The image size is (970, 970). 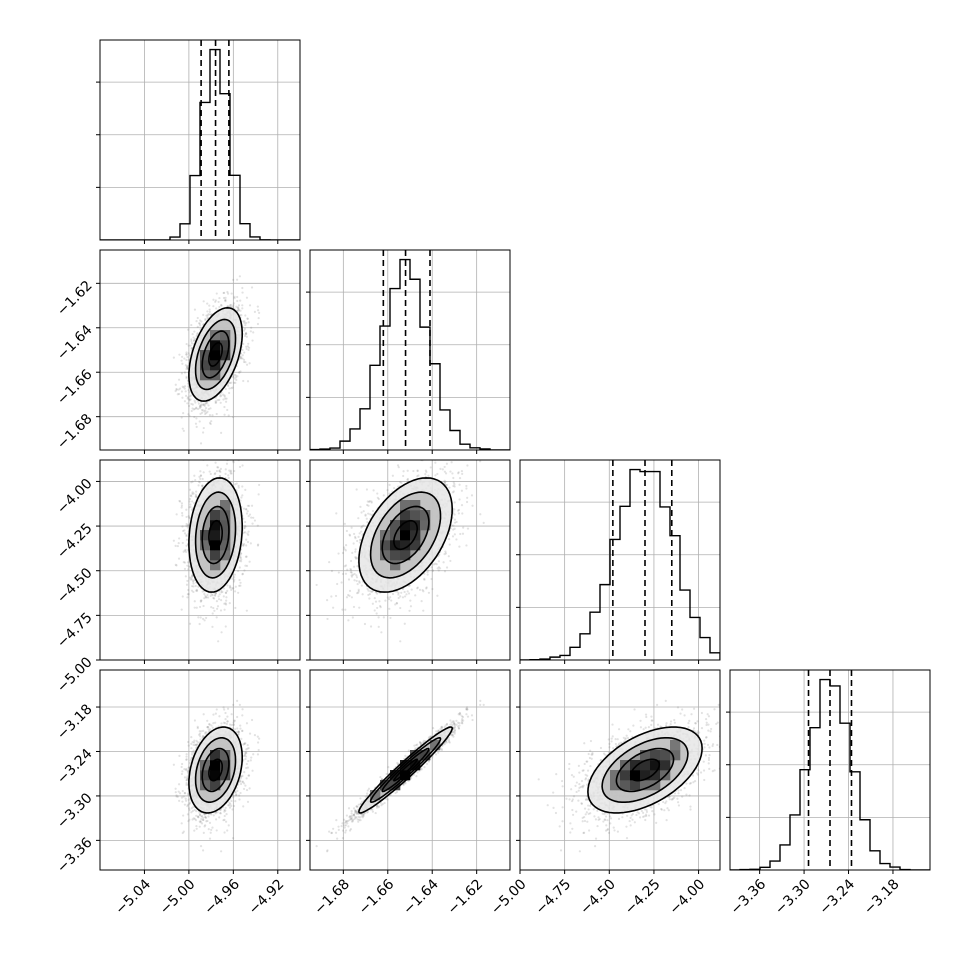 What do you see at coordinates (410, 354) in the screenshot?
I see `histogram-step` at bounding box center [410, 354].